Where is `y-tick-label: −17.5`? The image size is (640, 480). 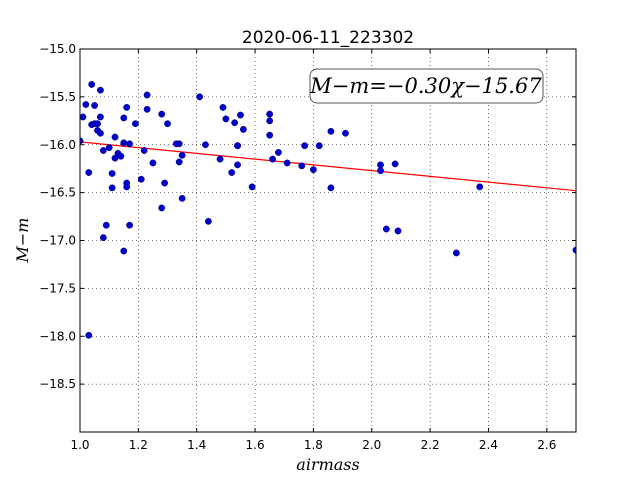 y-tick-label: −17.5 is located at coordinates (57, 288).